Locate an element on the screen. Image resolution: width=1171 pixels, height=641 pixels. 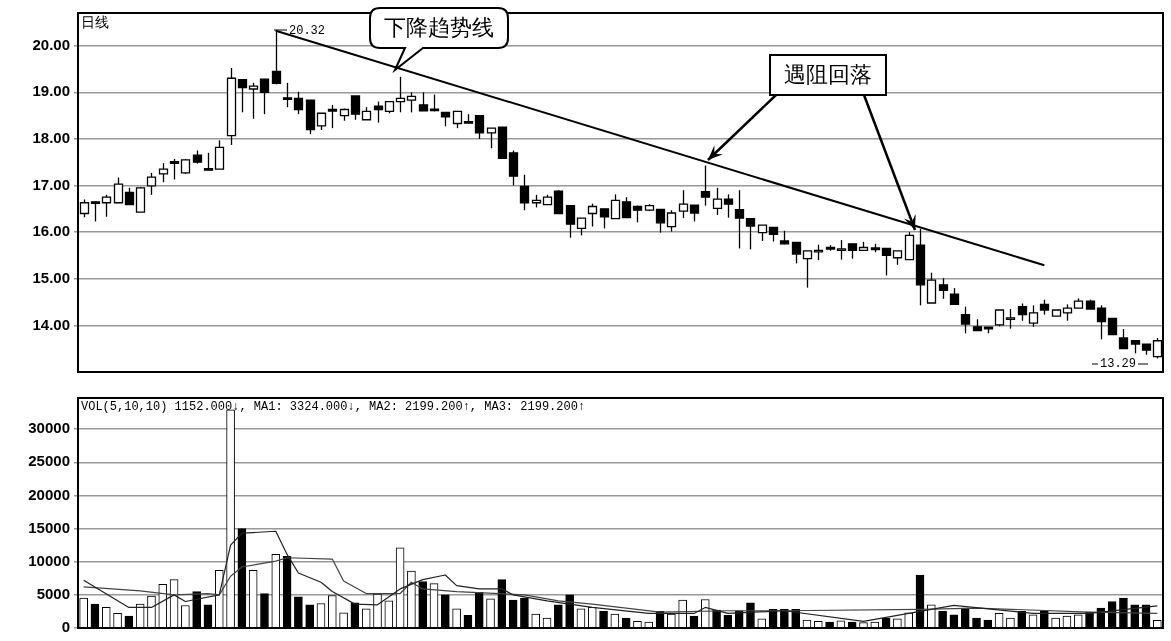
y-tick-label: 20000 is located at coordinates (49, 494).